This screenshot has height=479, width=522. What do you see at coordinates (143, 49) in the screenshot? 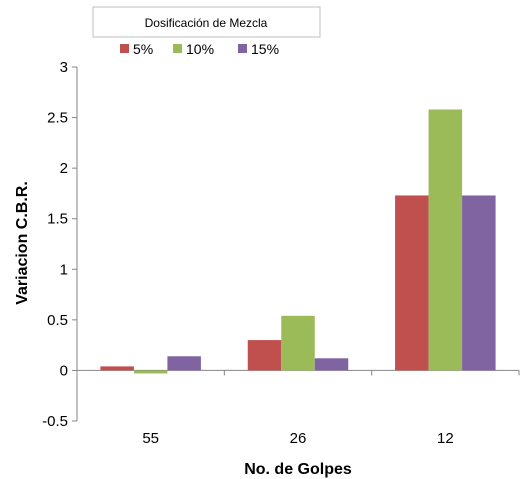
I see `legend-entry: 5%` at bounding box center [143, 49].